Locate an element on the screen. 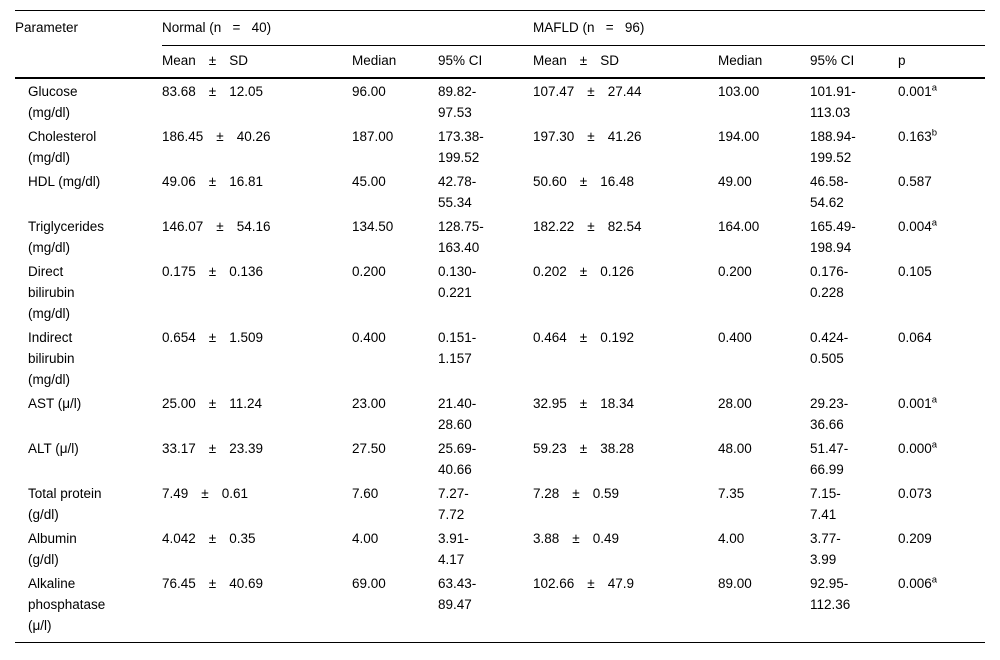  parameter-column-header: Parameter is located at coordinates (88, 28).